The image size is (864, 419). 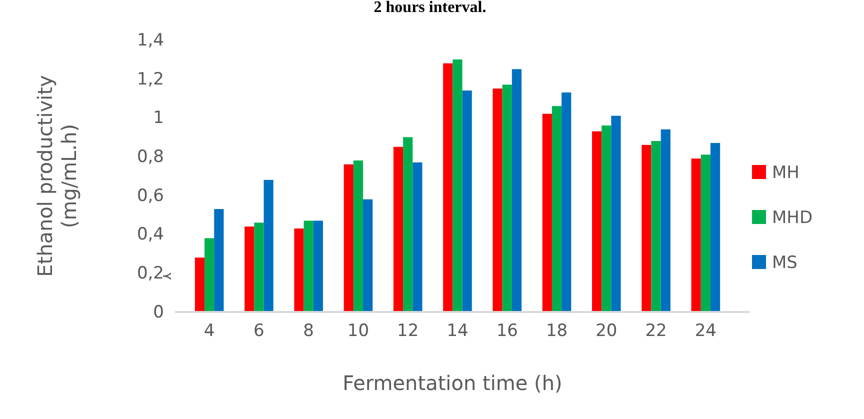 I want to click on x-tick-label: 24, so click(x=705, y=331).